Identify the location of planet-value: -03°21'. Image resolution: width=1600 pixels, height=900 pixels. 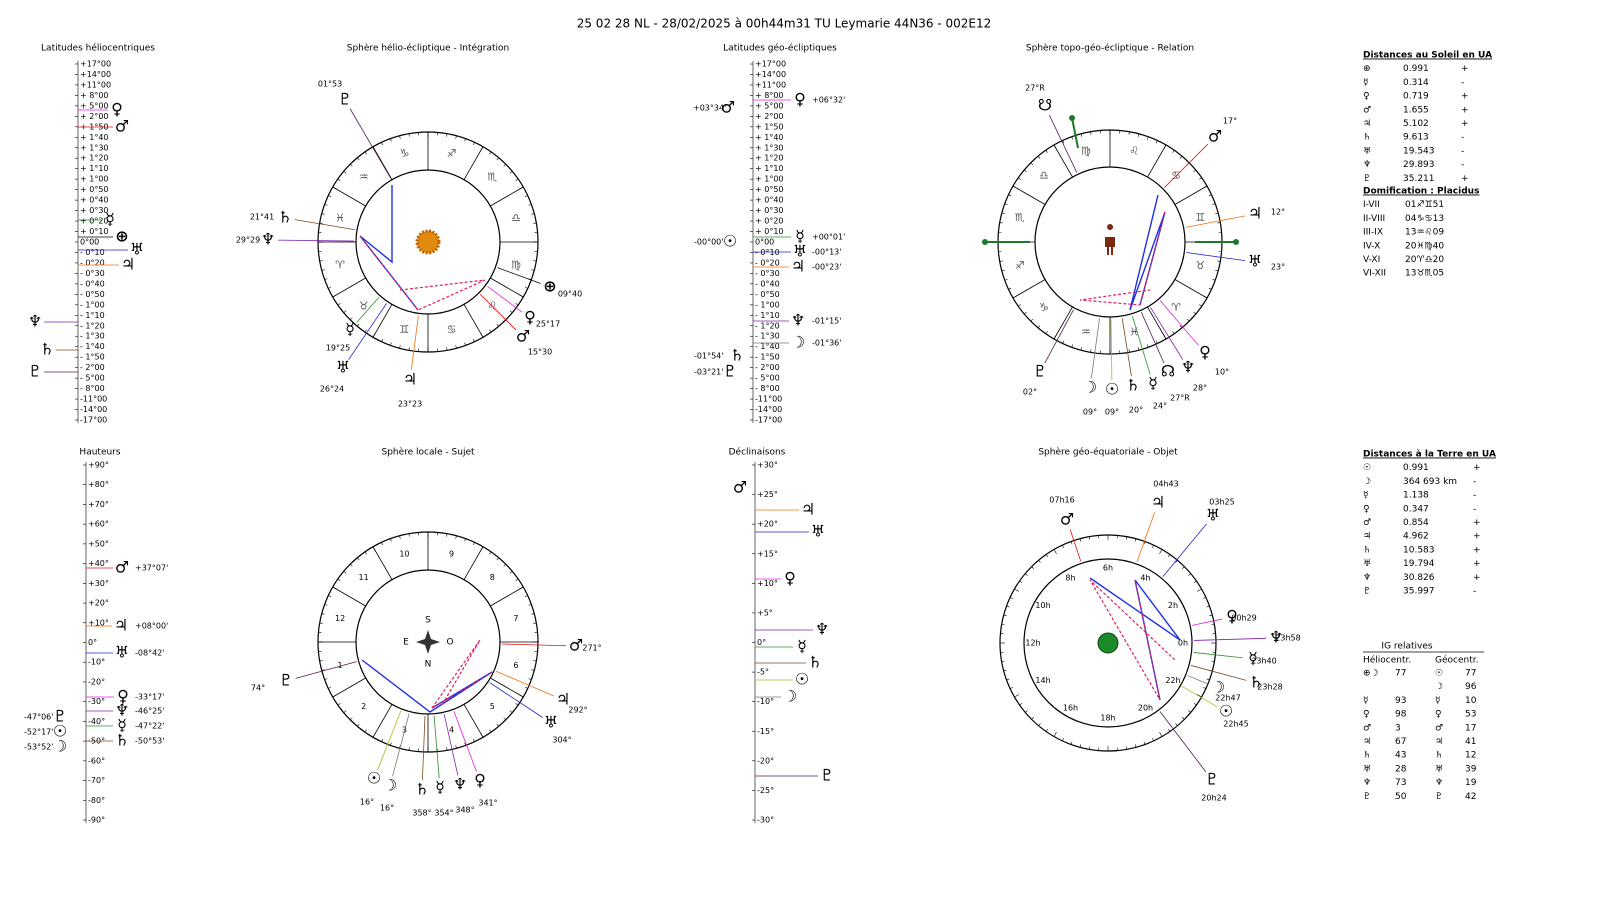
(708, 372).